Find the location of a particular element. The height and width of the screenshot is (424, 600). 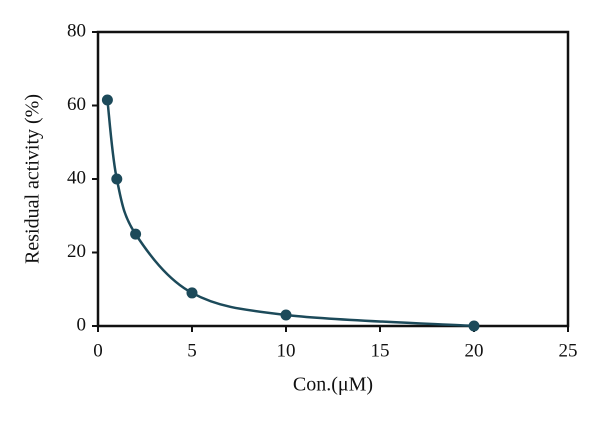

y-axis-label: Residual activity (%) is located at coordinates (33, 179).